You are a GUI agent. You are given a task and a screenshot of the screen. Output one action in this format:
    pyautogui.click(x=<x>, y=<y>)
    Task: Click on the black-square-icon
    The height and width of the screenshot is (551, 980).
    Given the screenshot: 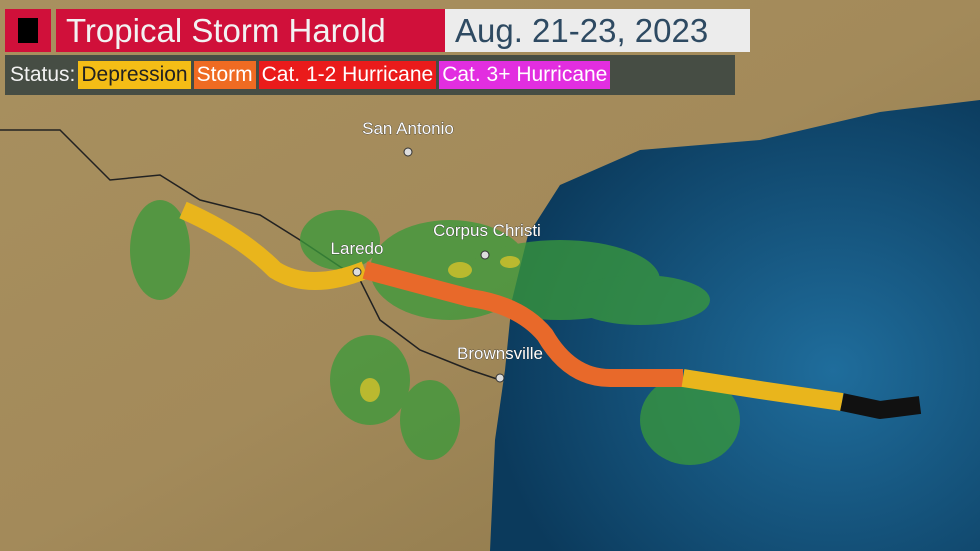 What is the action you would take?
    pyautogui.click(x=28, y=30)
    